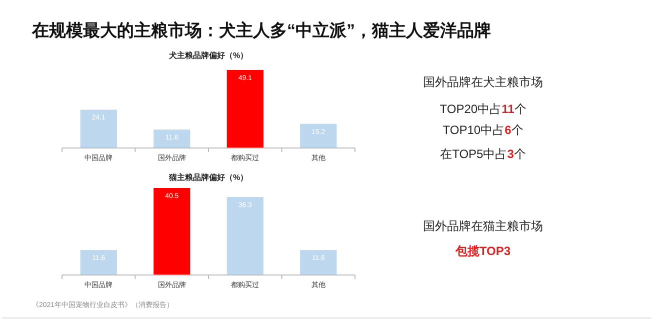  What do you see at coordinates (483, 109) in the screenshot?
I see `text: TOP20中占11个` at bounding box center [483, 109].